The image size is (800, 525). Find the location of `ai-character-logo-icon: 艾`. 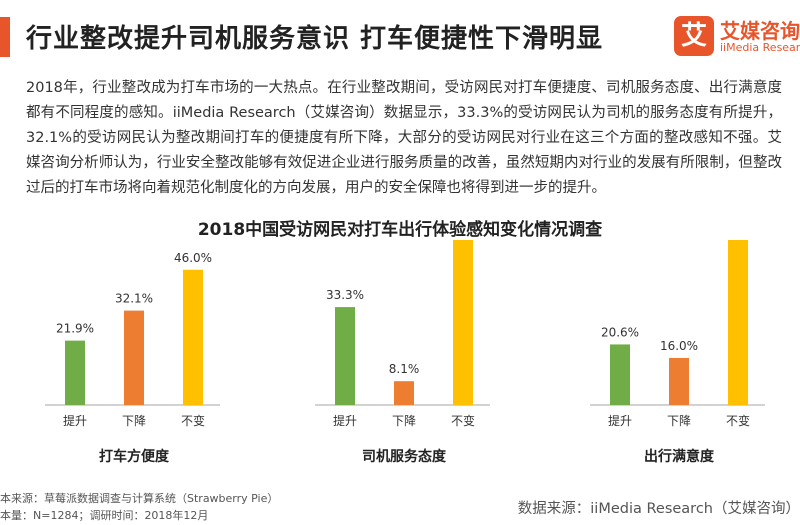

ai-character-logo-icon: 艾 is located at coordinates (694, 36).